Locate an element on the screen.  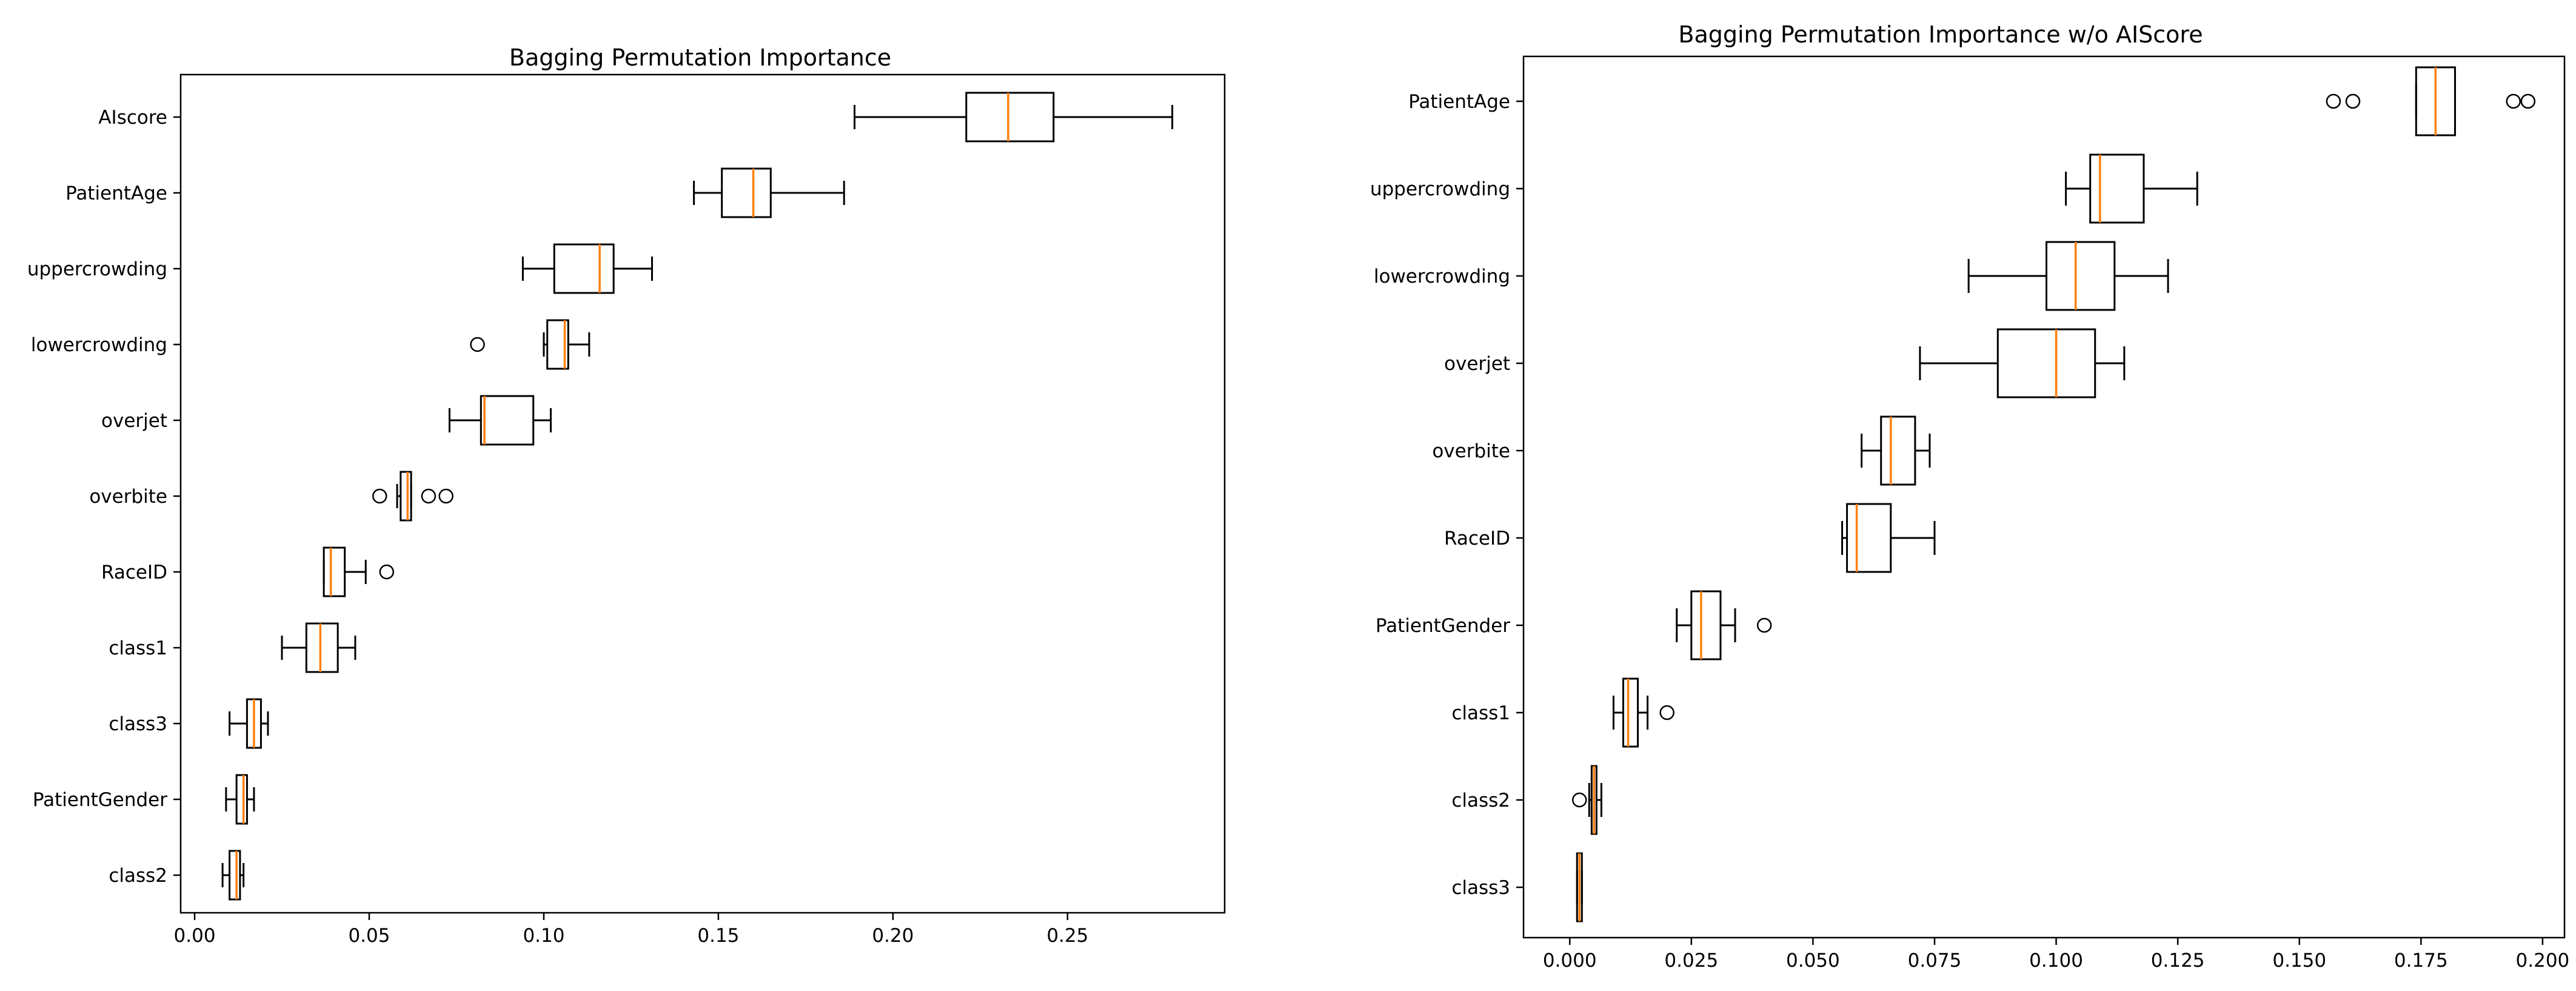
right-x-tick-label: 0.050 is located at coordinates (1813, 961).